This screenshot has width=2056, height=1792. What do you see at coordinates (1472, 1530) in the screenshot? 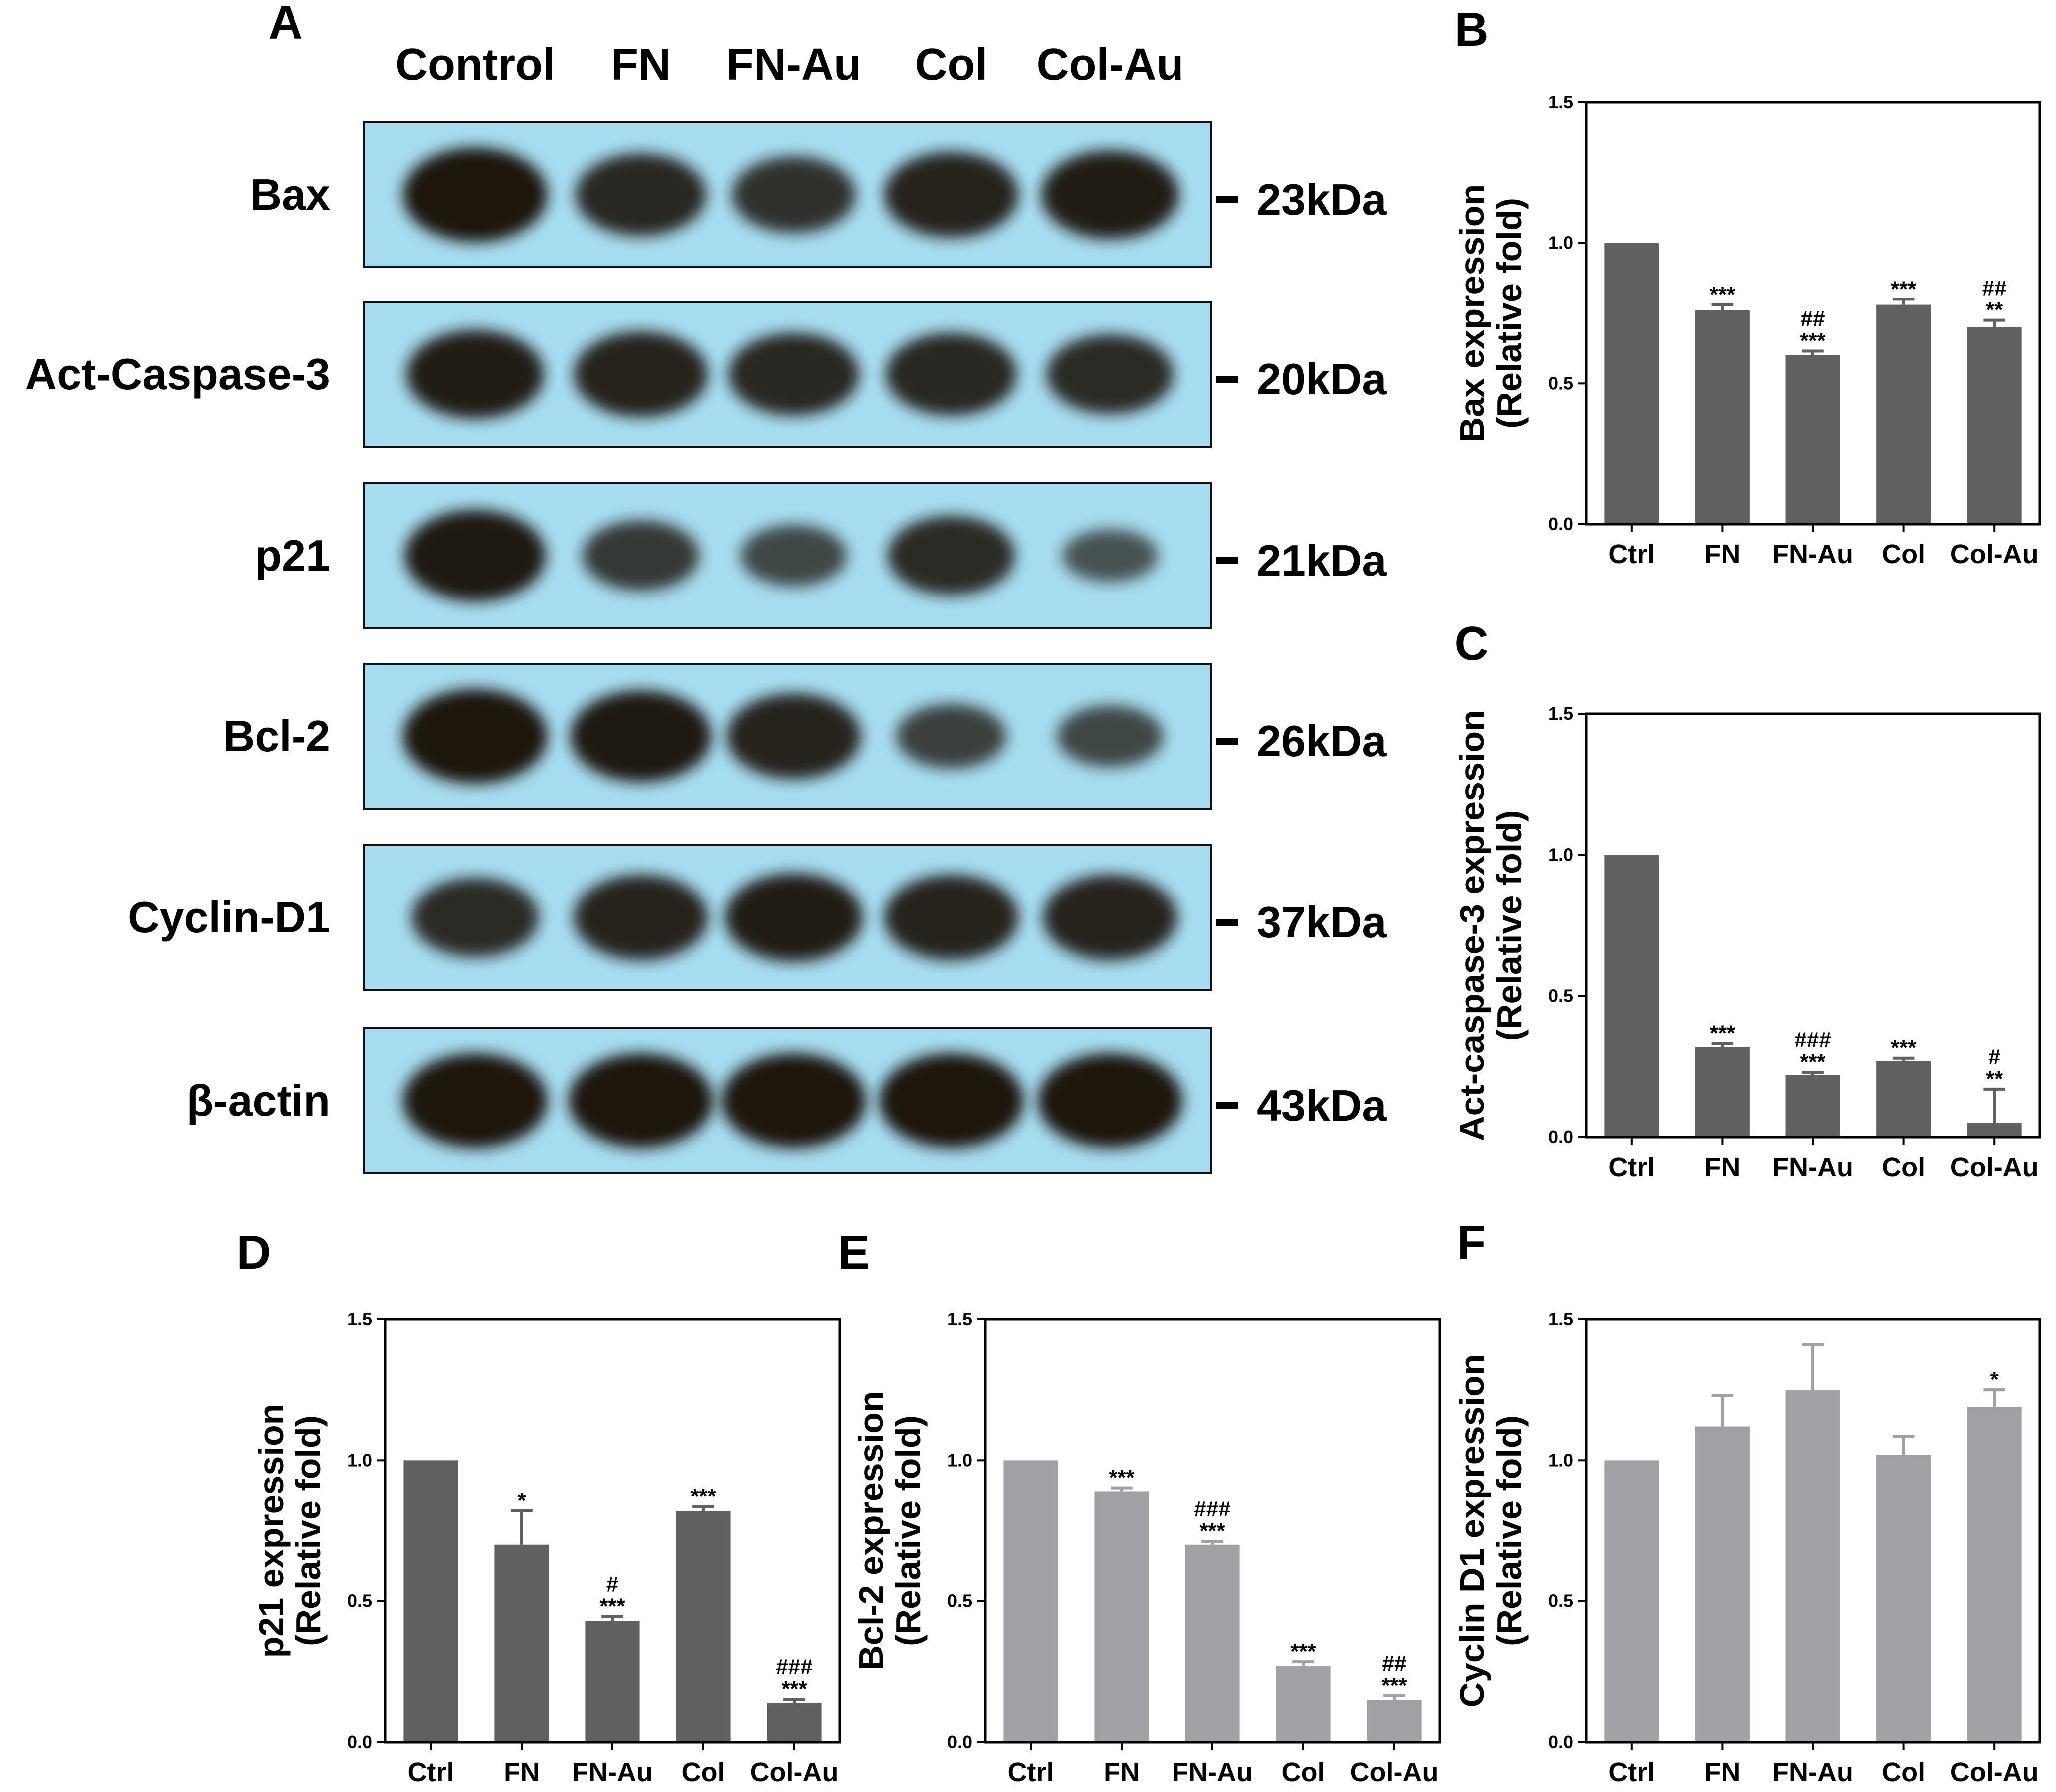
I see `y-axis-label: Cyclin D1 expression` at bounding box center [1472, 1530].